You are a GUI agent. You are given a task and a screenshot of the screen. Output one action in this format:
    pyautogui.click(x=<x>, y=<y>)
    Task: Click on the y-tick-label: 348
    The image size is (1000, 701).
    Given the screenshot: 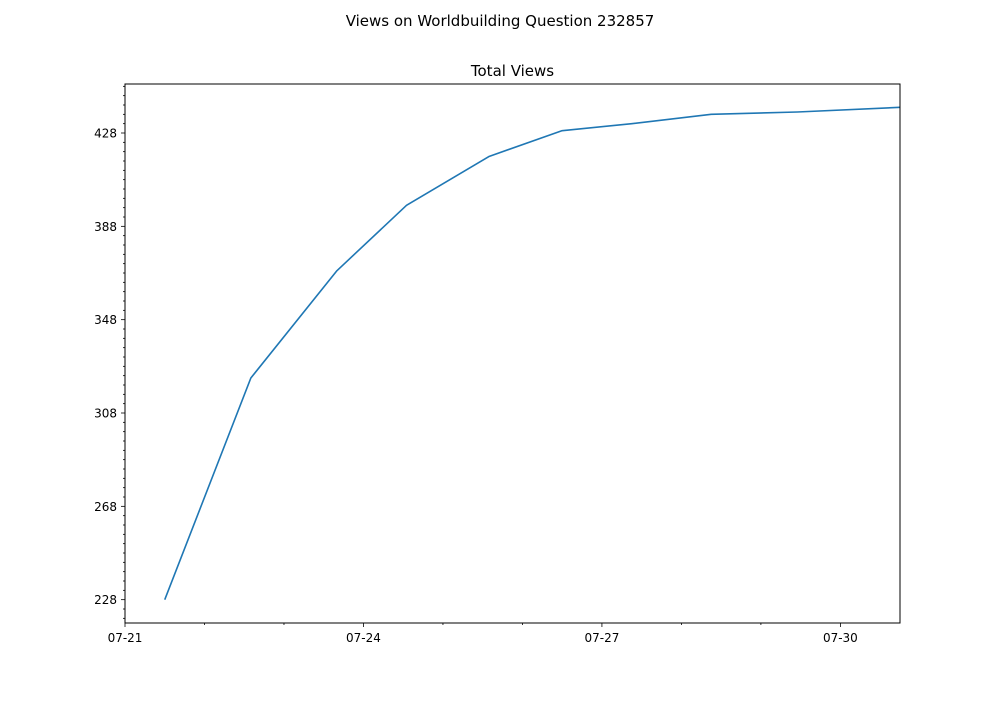 What is the action you would take?
    pyautogui.click(x=105, y=320)
    